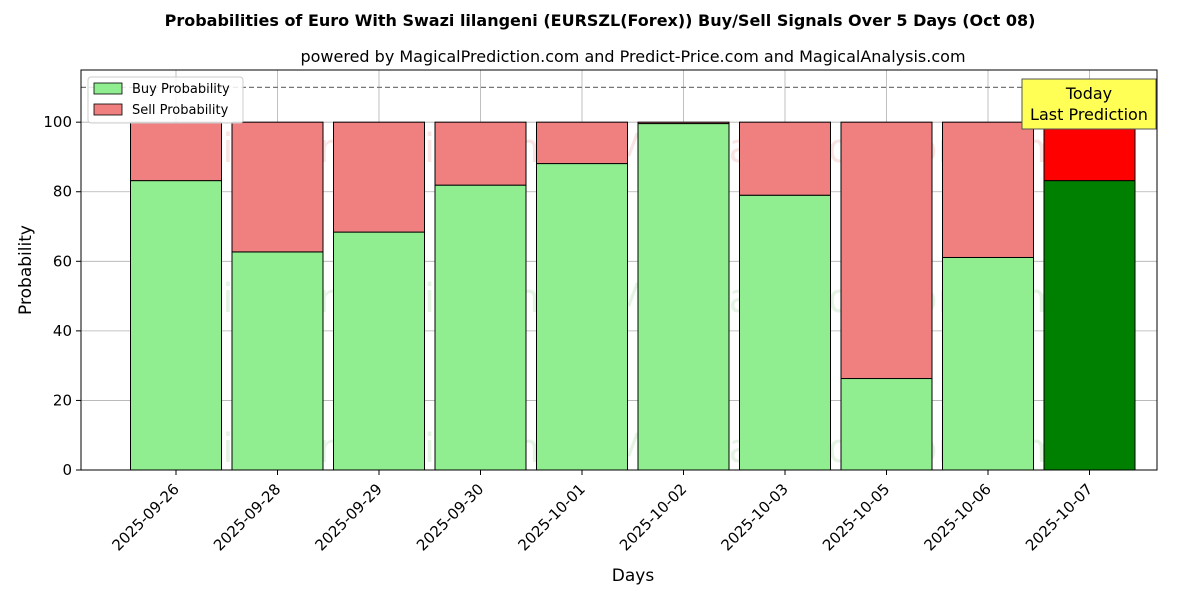  What do you see at coordinates (181, 89) in the screenshot?
I see `legend-buy-label: Buy Probability` at bounding box center [181, 89].